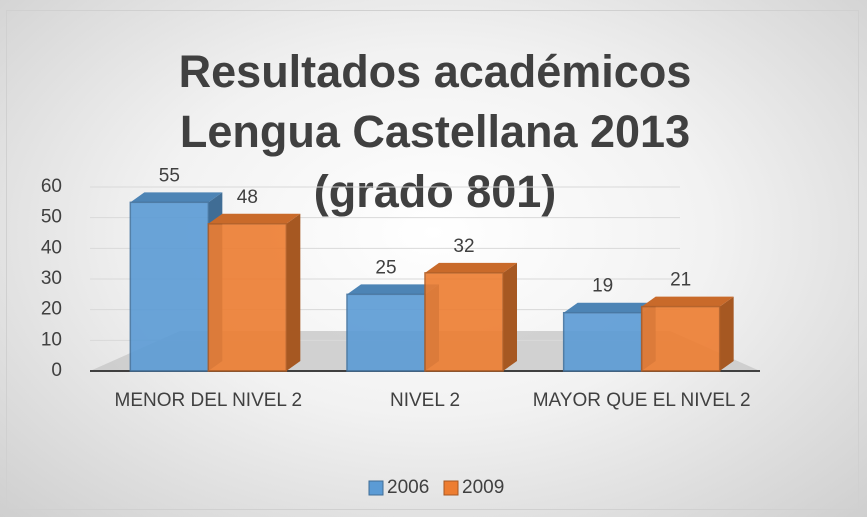 The image size is (867, 517). What do you see at coordinates (247, 197) in the screenshot?
I see `data-label: 48` at bounding box center [247, 197].